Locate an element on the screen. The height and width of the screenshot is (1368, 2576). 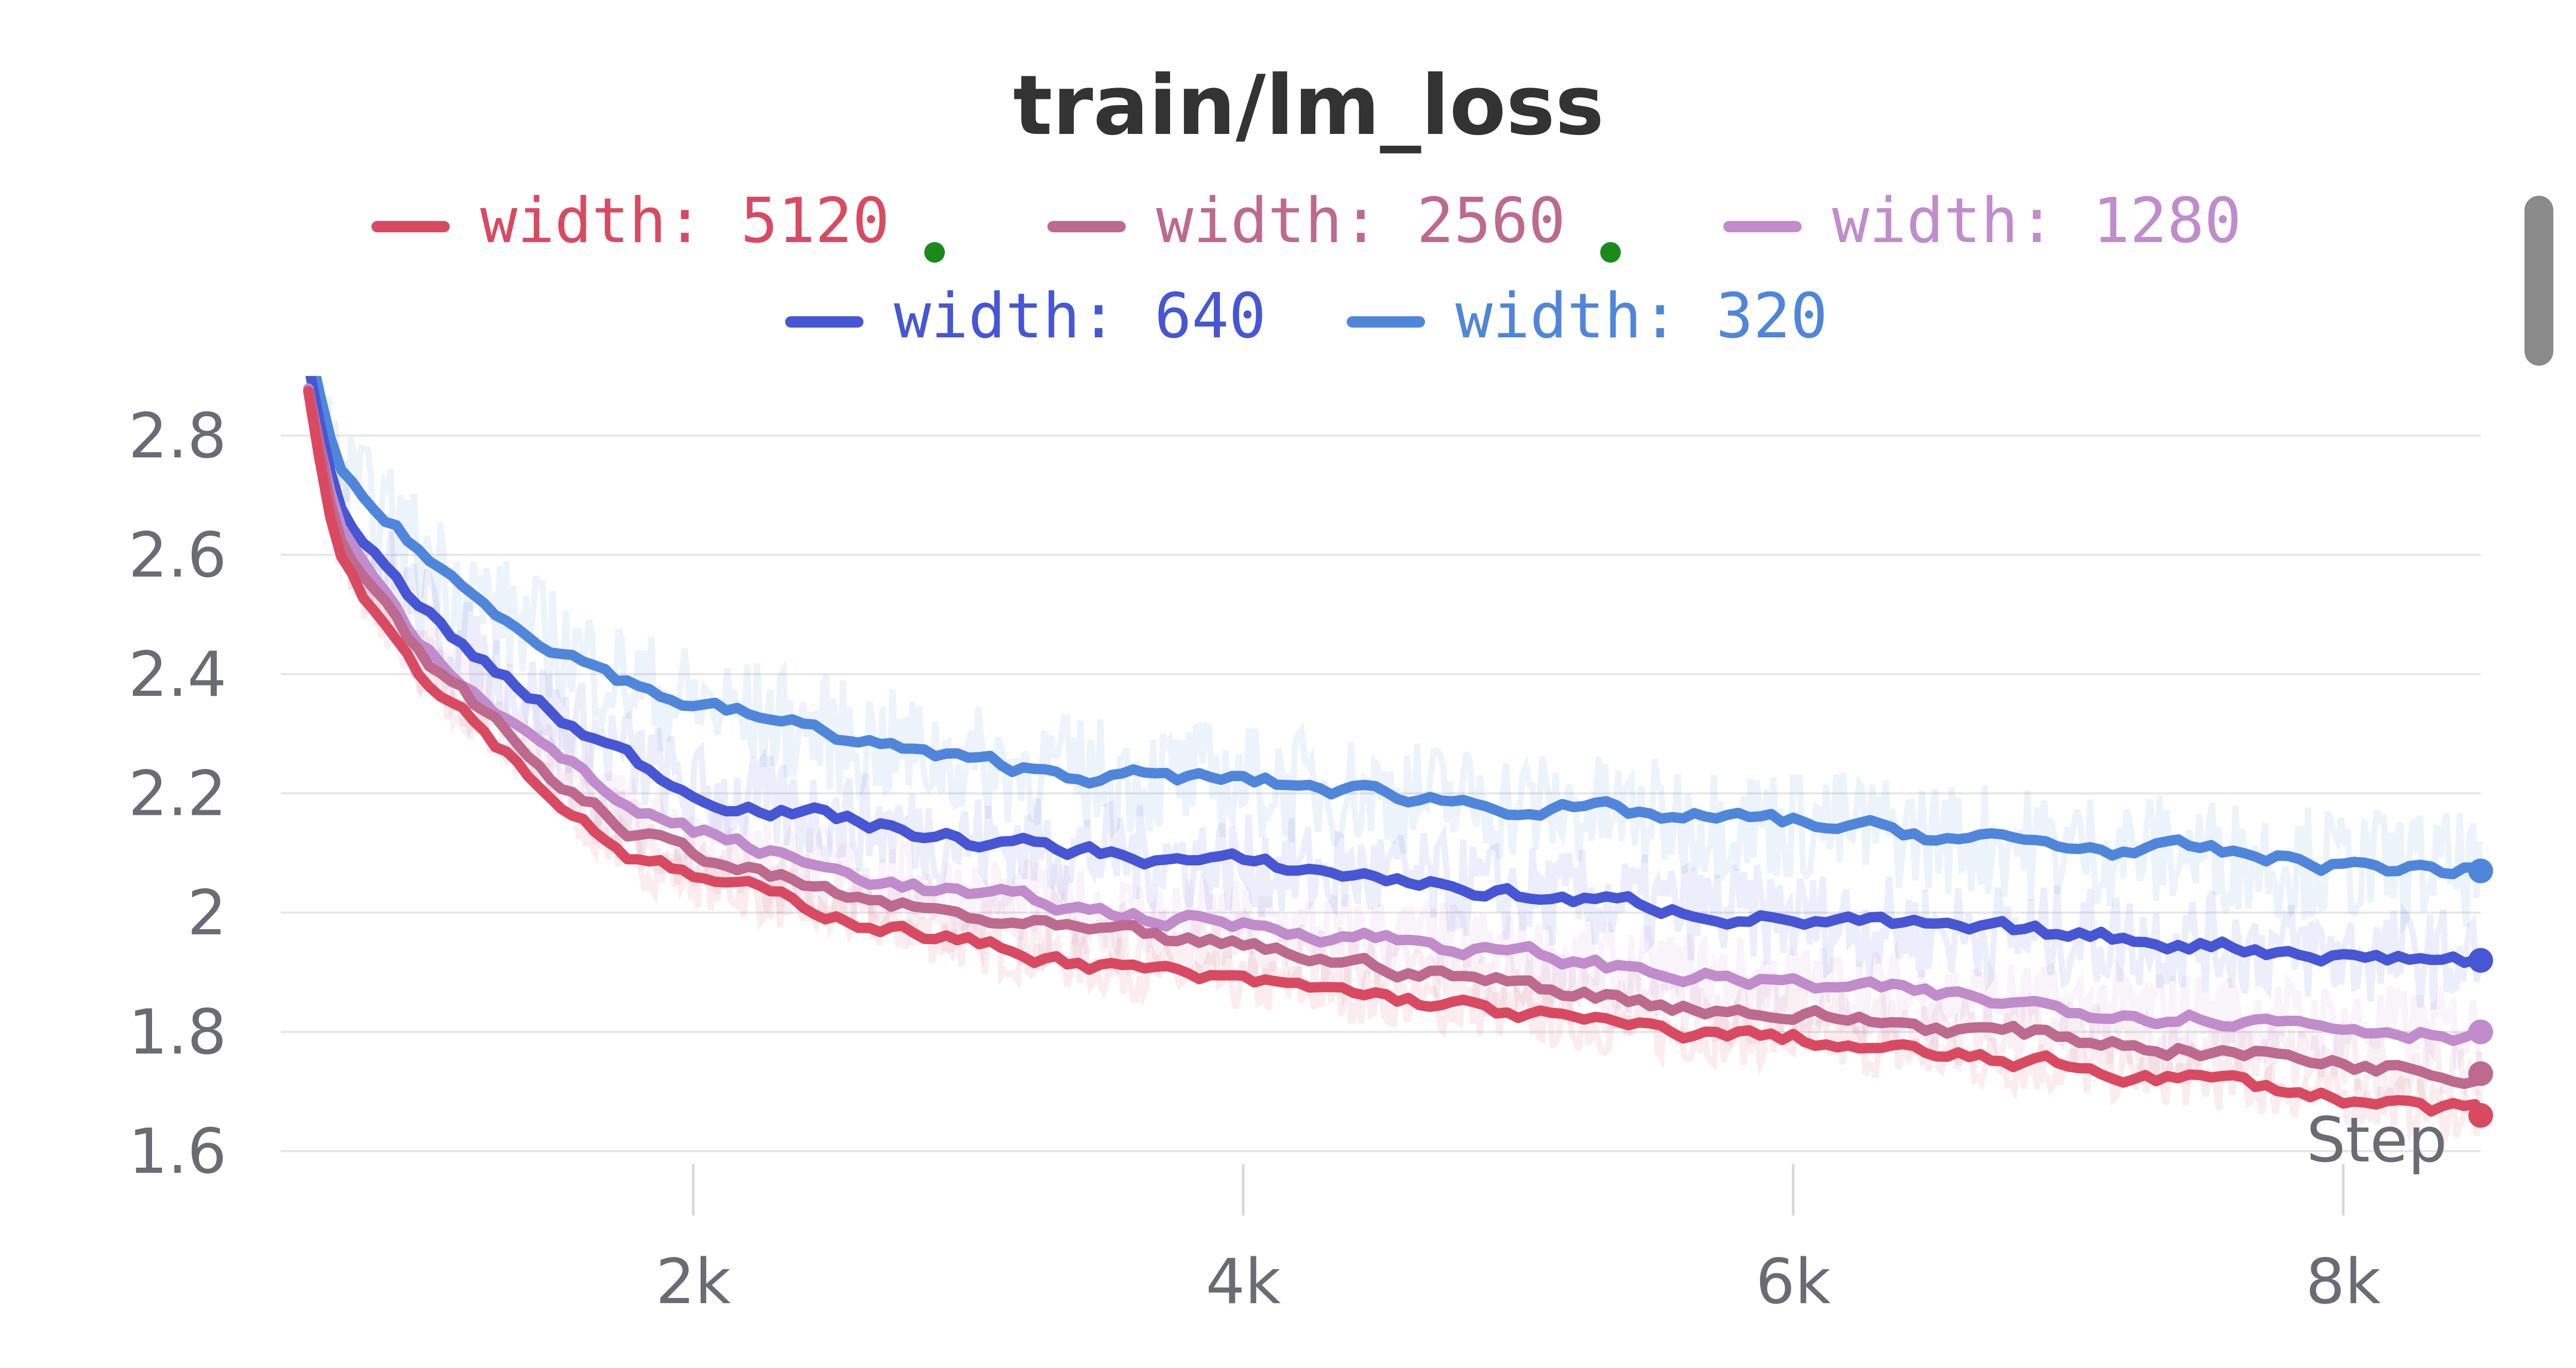
legend-item: width: 320 is located at coordinates (1587, 316).